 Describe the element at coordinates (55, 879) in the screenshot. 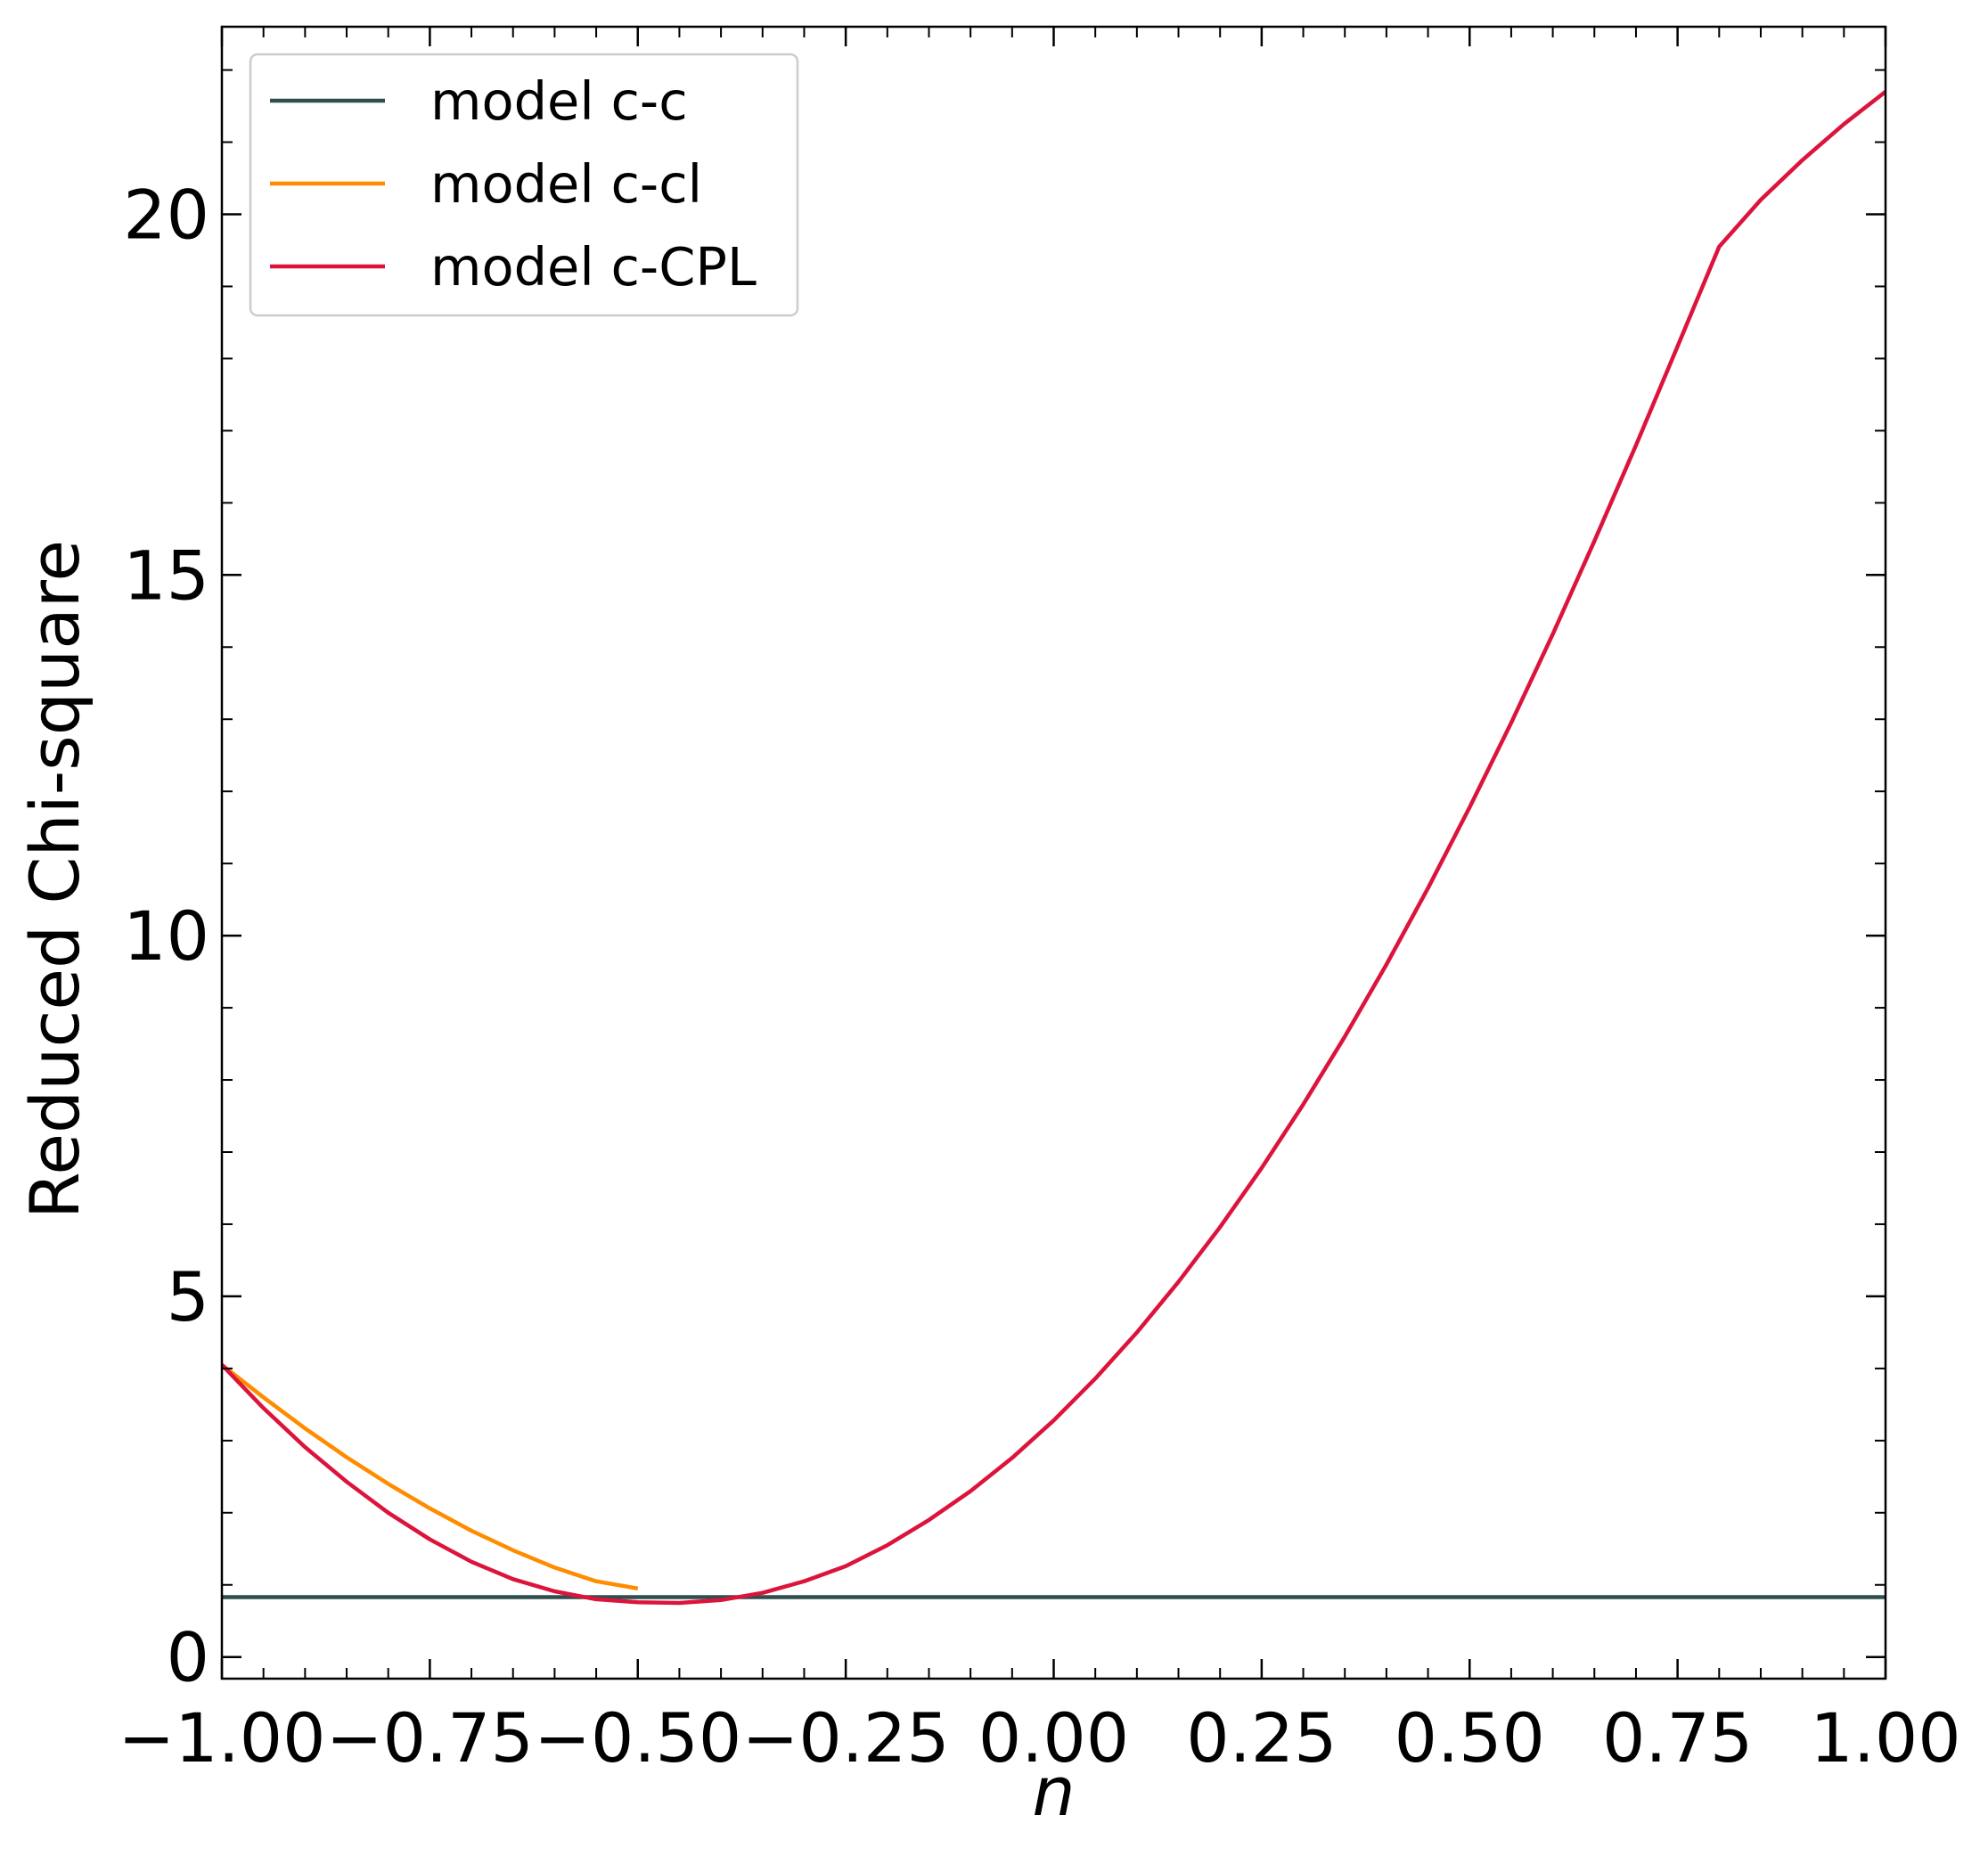

I see `y-axis-label: Reduced Chi-square` at that location.